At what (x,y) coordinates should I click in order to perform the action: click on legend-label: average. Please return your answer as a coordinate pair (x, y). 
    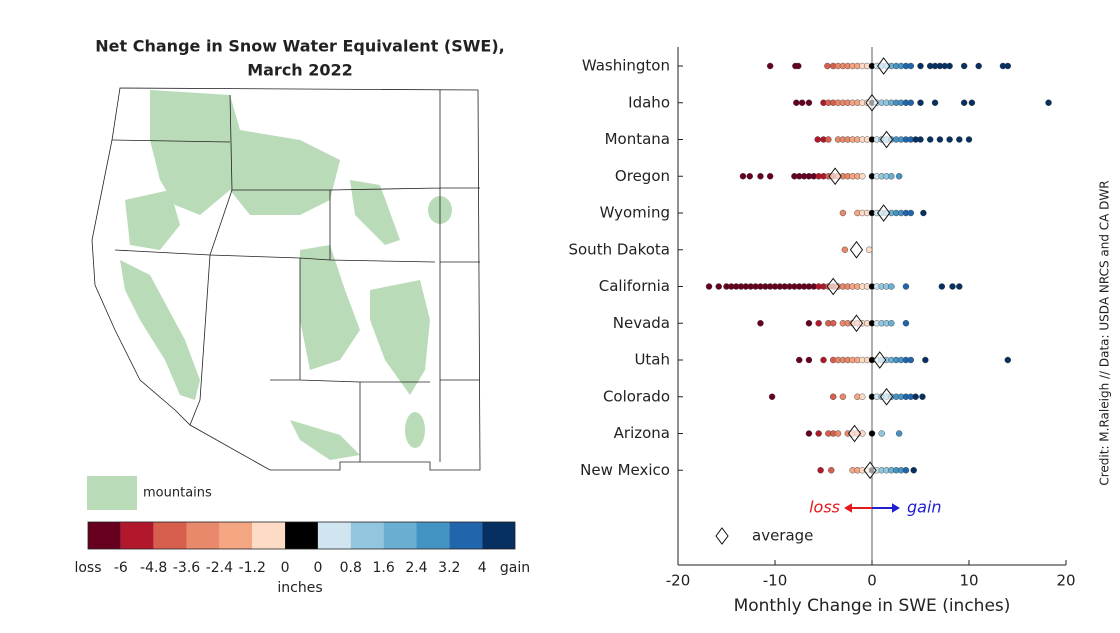
    Looking at the image, I should click on (782, 536).